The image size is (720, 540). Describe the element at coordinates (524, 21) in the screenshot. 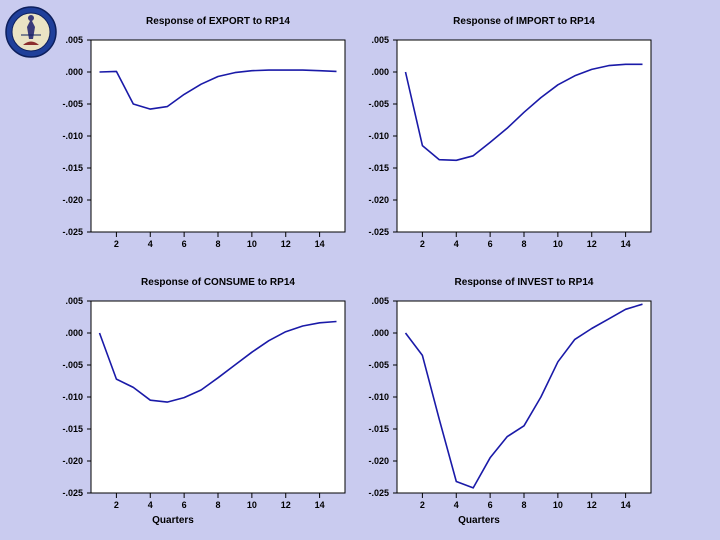

I see `chart-title: Response of IMPORT to RP14` at that location.